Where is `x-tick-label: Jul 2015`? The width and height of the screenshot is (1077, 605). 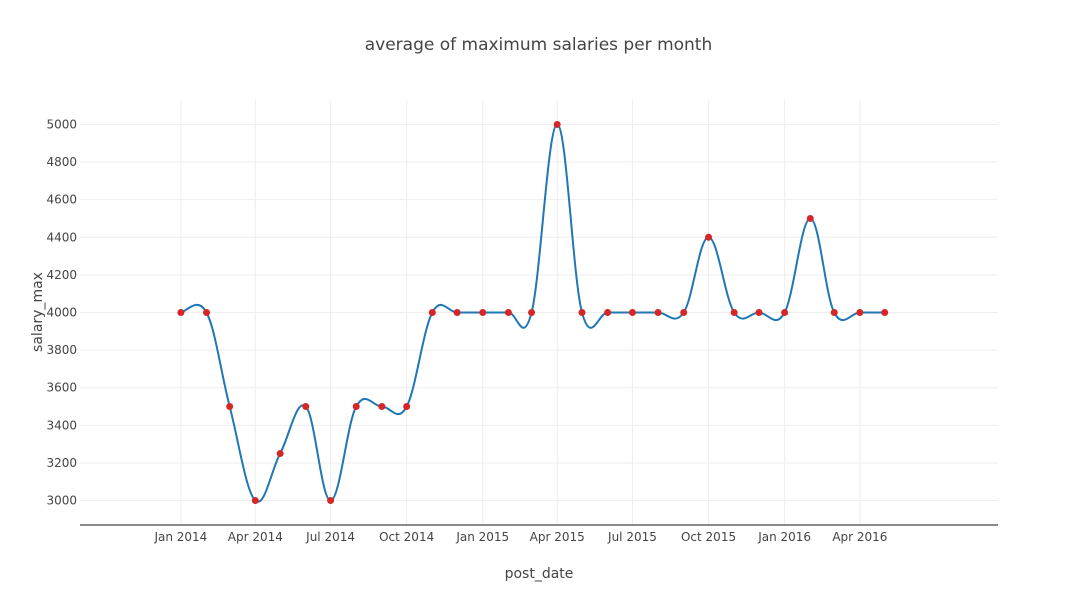 x-tick-label: Jul 2015 is located at coordinates (632, 537).